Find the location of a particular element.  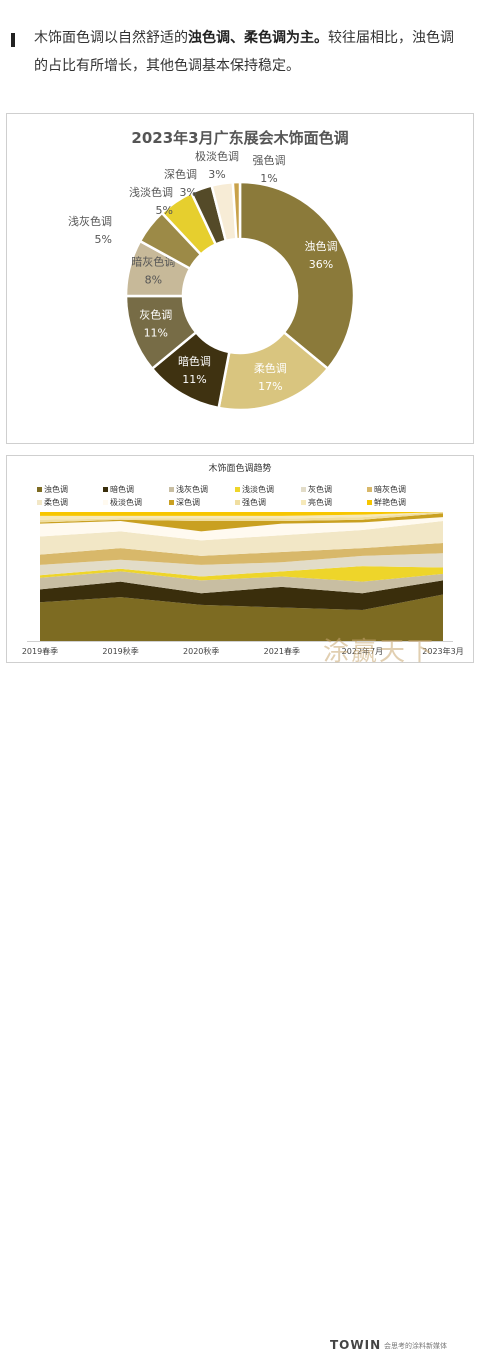

donut-label-name: 浅淡色调 is located at coordinates (151, 192).